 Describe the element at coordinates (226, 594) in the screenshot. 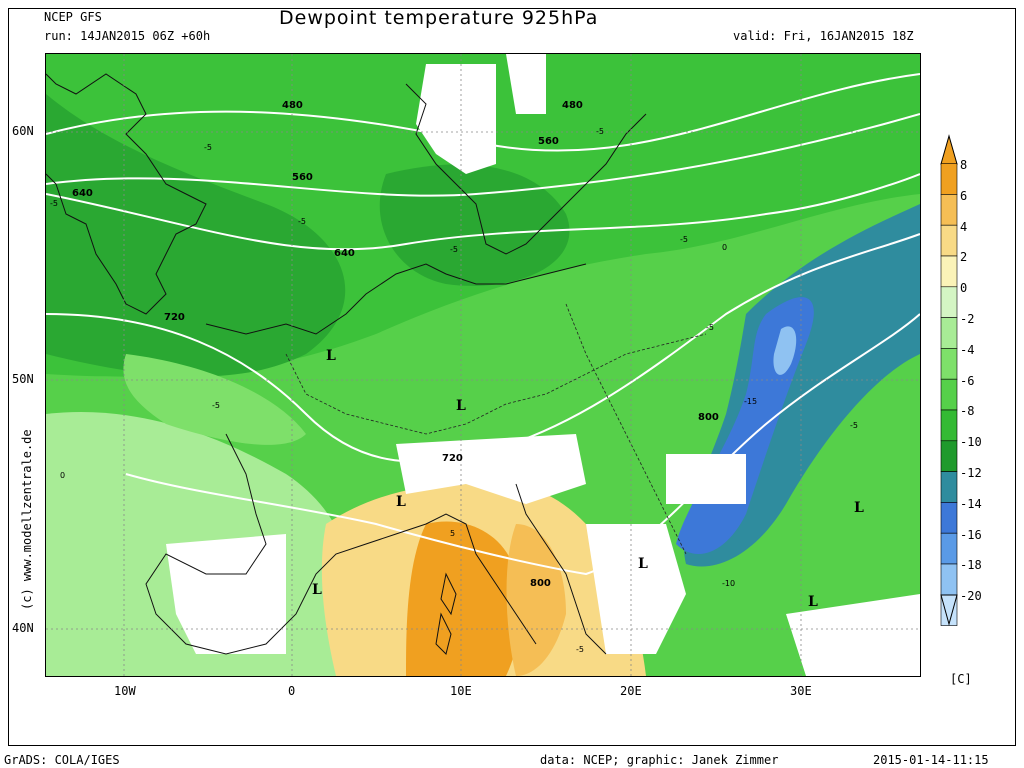

I see `terrain-mask-iberia` at that location.